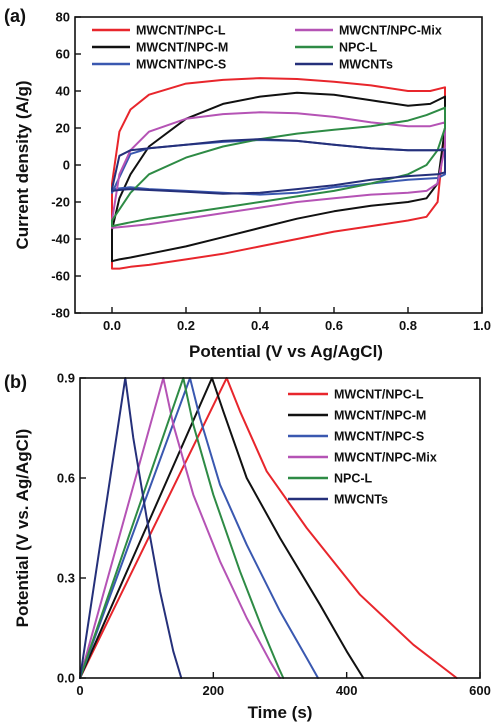 The image size is (496, 724). I want to click on y-tick-label-b-1: 0.3, so click(66, 578).